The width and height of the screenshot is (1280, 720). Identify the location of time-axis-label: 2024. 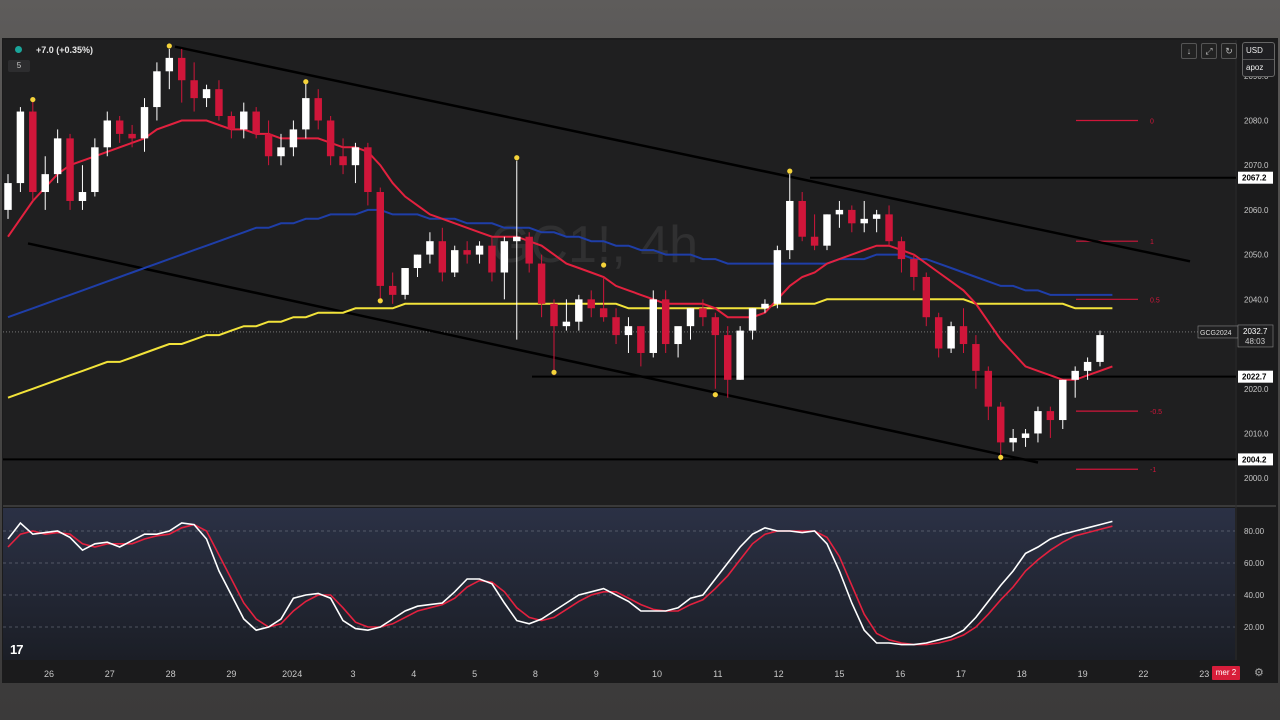
(292, 674).